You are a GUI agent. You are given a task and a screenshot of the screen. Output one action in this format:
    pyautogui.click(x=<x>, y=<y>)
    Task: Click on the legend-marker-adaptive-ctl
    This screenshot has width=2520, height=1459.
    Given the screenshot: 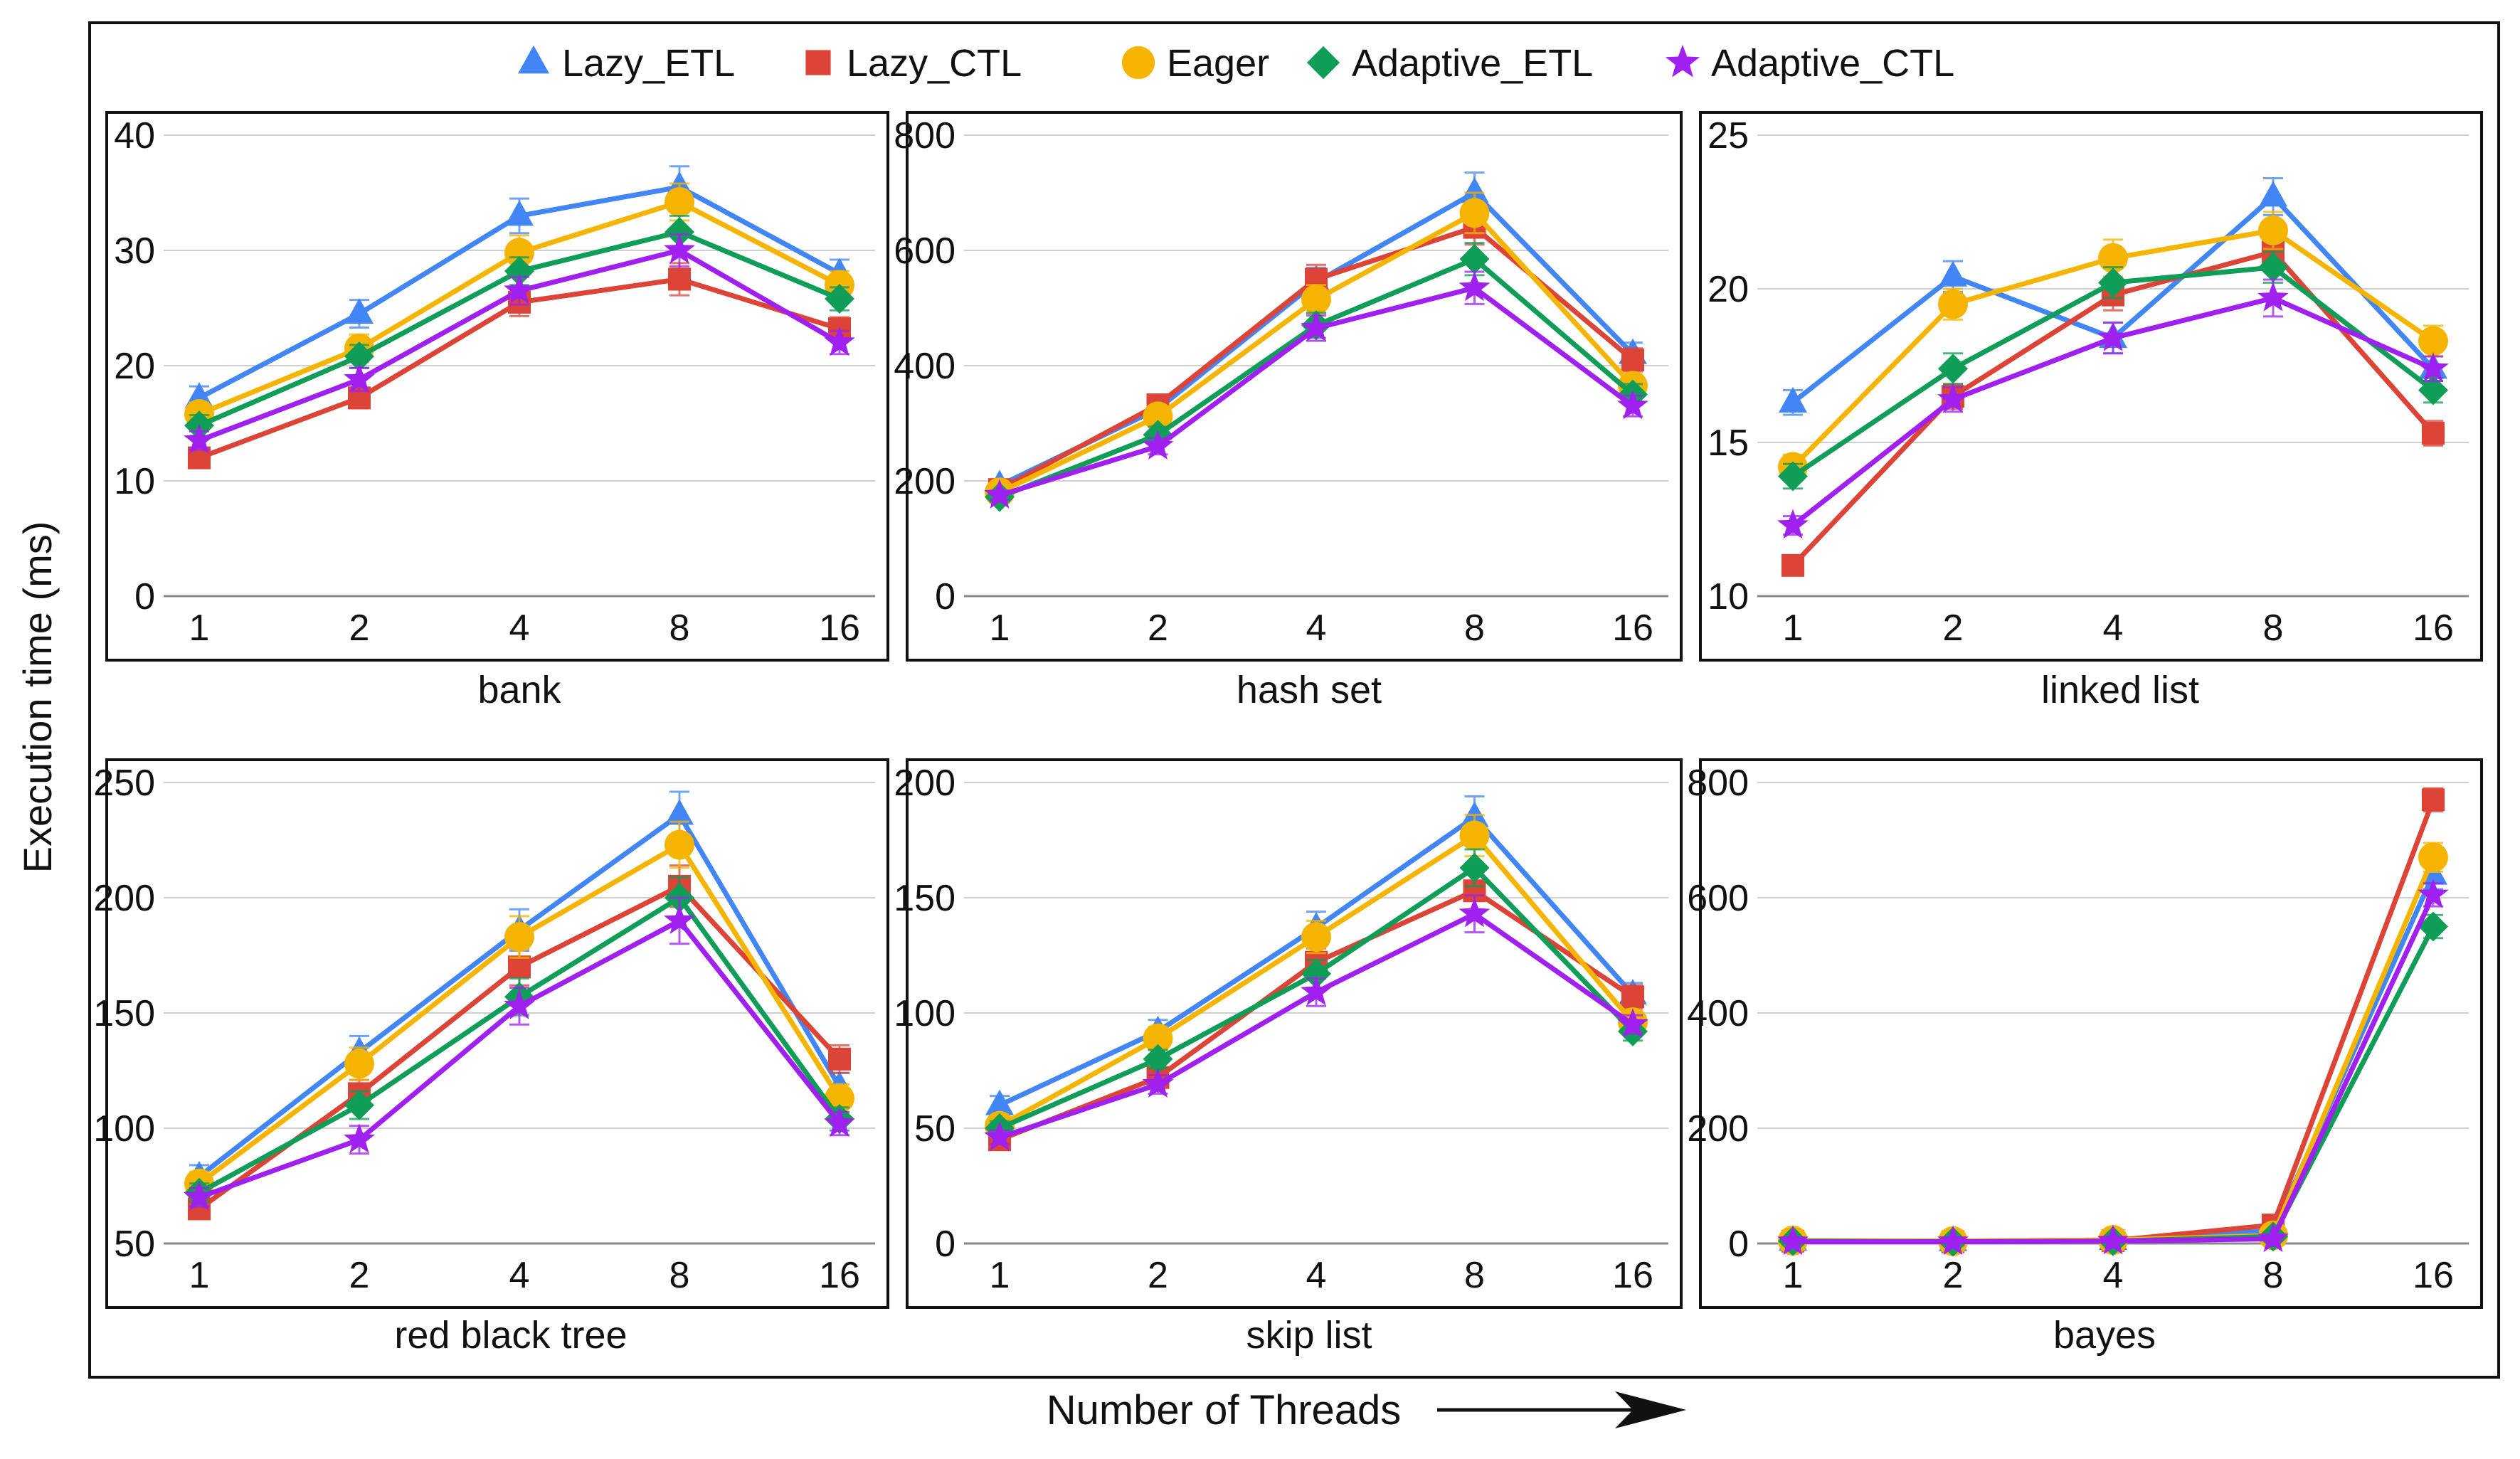 What is the action you would take?
    pyautogui.click(x=1682, y=61)
    